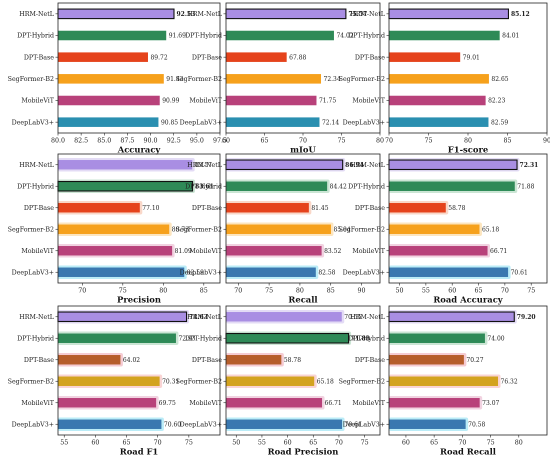  Describe the element at coordinates (476, 424) in the screenshot. I see `data-label: 70.58` at that location.